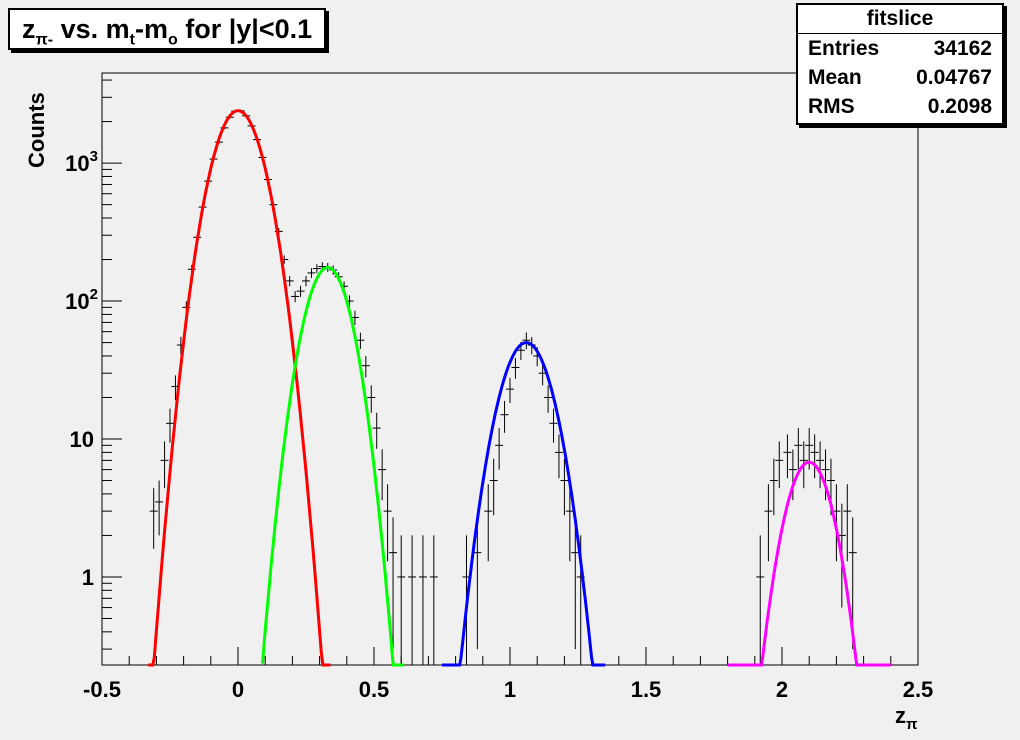 The width and height of the screenshot is (1020, 740). I want to click on stats-label: Entries, so click(844, 48).